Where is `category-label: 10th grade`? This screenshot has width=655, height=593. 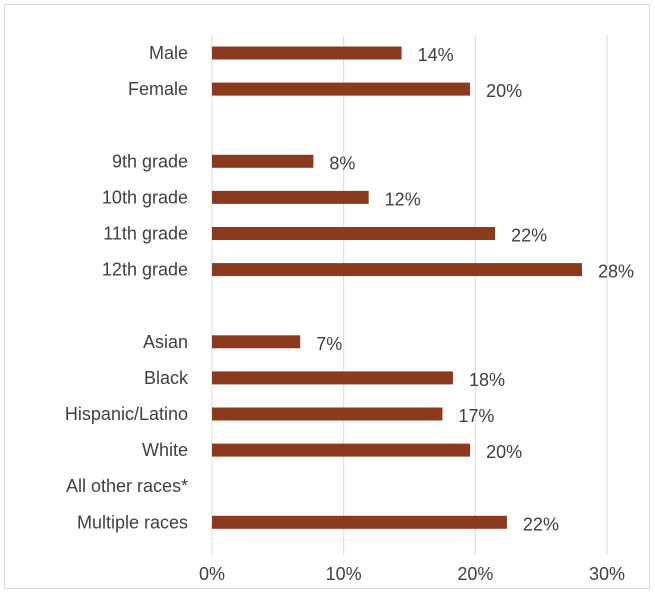
category-label: 10th grade is located at coordinates (145, 197).